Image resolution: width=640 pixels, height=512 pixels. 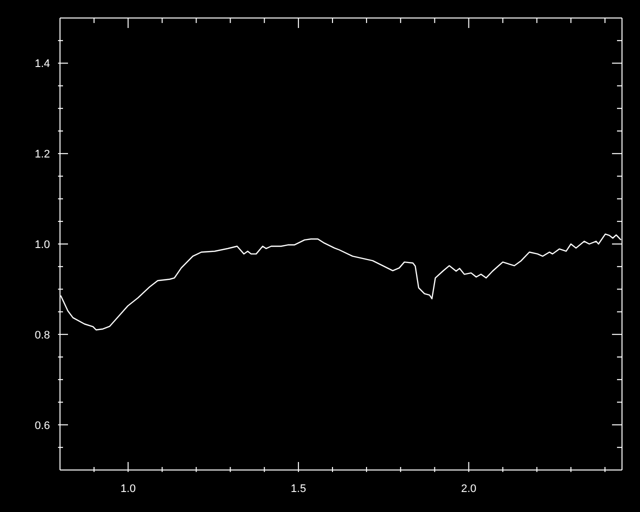 I want to click on y-tick-label: 1.4, so click(x=42, y=64).